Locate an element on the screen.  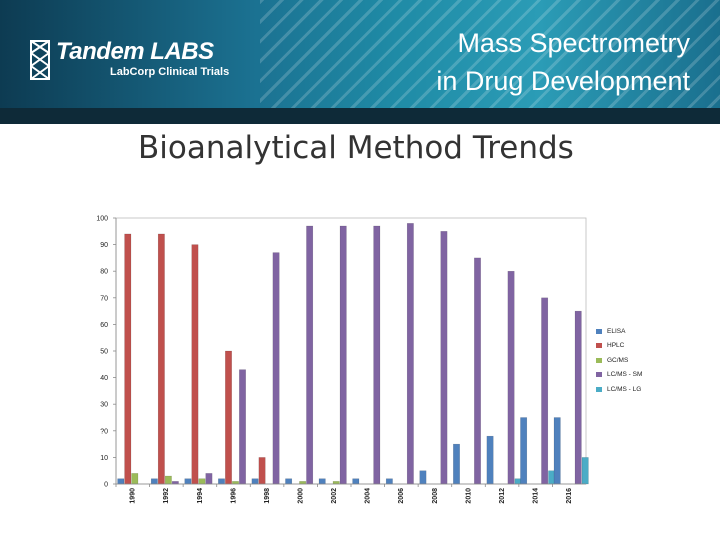
legend-item: LC/MS - LG is located at coordinates (619, 389).